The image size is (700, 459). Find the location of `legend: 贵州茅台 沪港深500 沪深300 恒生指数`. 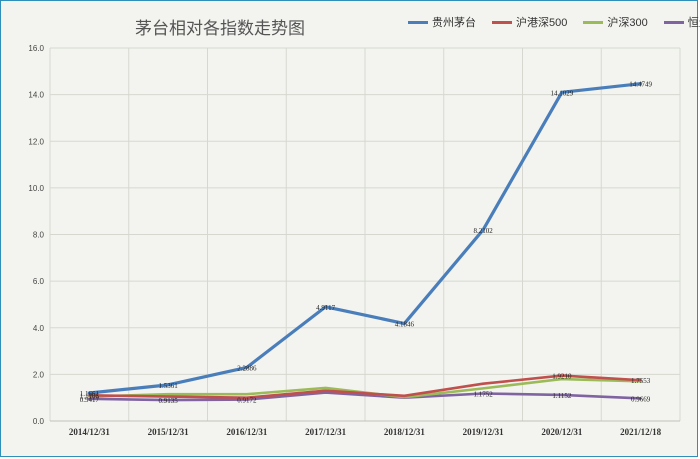

legend: 贵州茅台 沪港深500 沪深300 恒生指数 is located at coordinates (554, 22).